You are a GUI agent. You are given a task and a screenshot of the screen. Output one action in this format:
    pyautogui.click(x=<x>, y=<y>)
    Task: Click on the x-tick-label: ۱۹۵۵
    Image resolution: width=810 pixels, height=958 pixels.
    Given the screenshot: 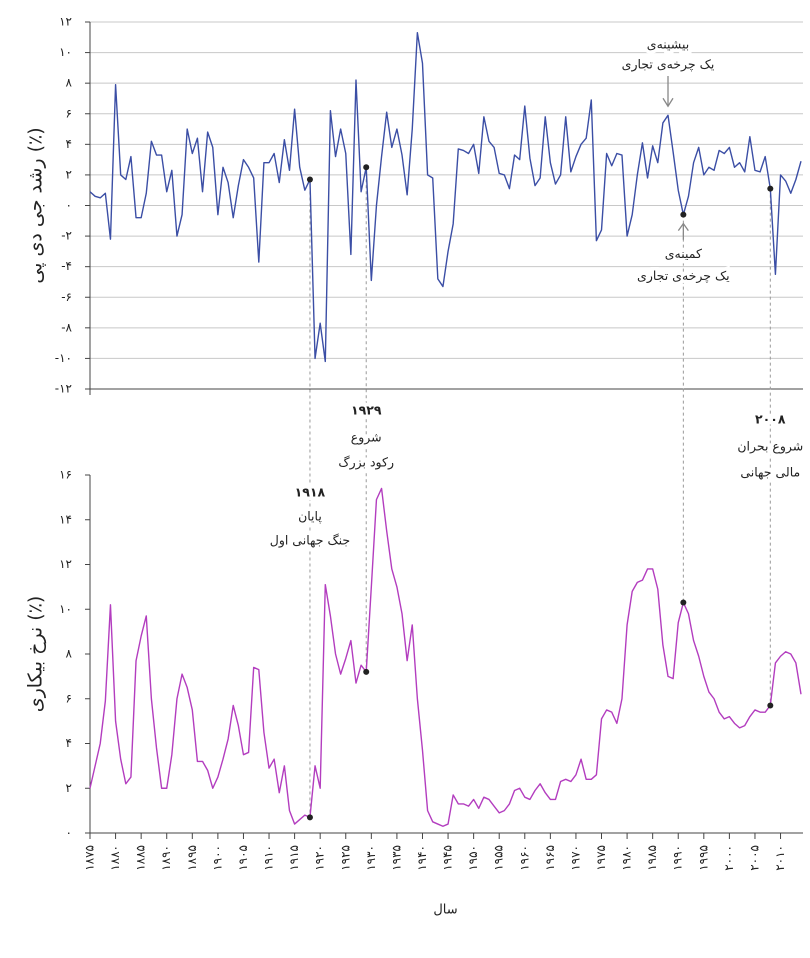 What is the action you would take?
    pyautogui.click(x=499, y=858)
    